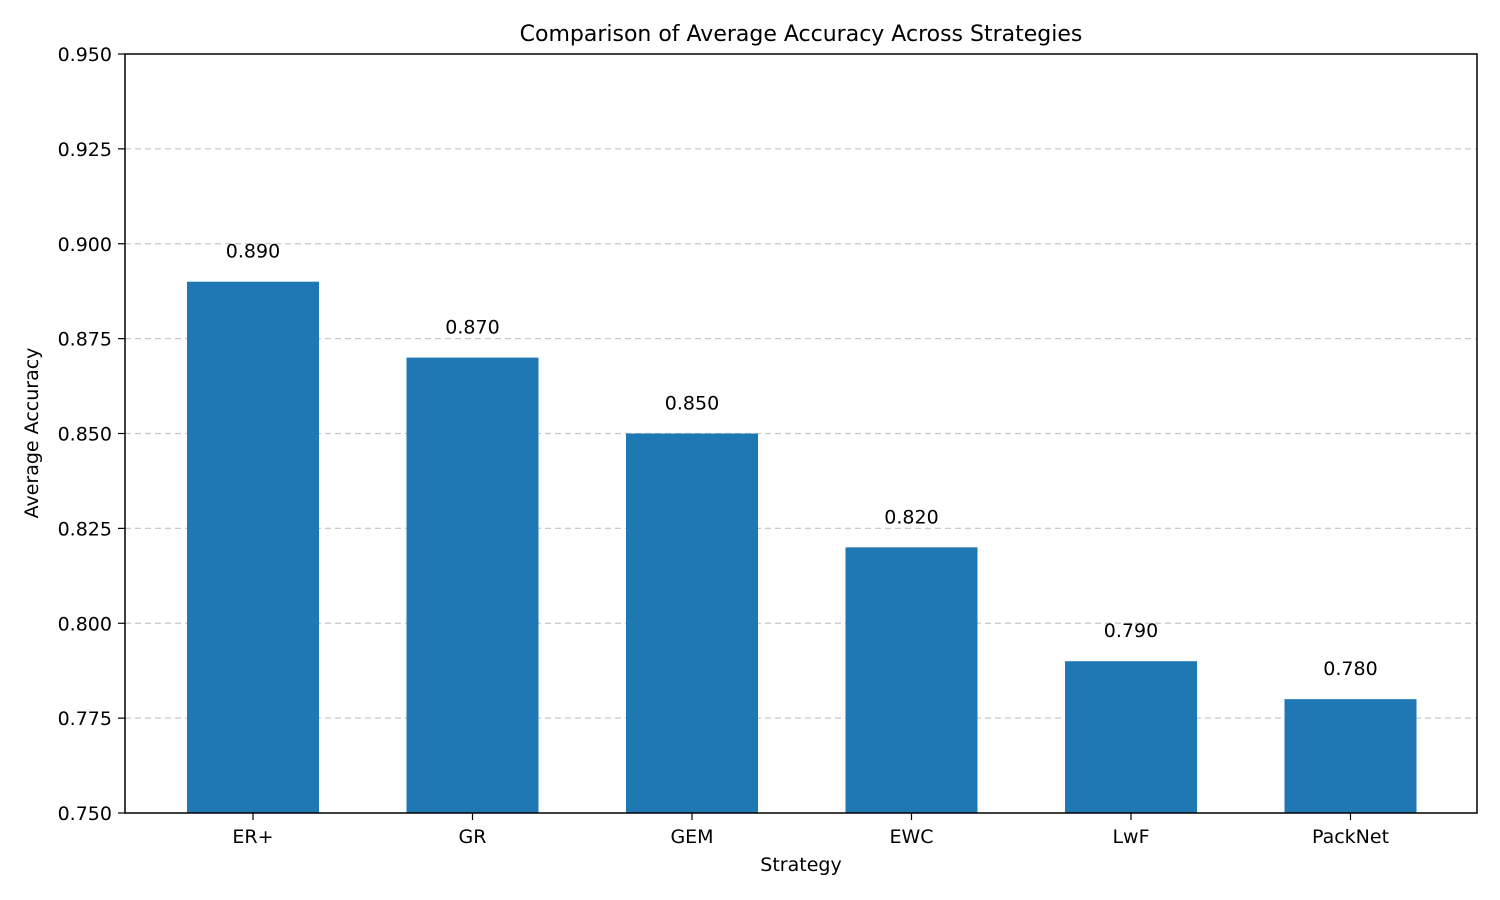 This screenshot has width=1500, height=900. What do you see at coordinates (85, 340) in the screenshot?
I see `y-tick-label: 0.875` at bounding box center [85, 340].